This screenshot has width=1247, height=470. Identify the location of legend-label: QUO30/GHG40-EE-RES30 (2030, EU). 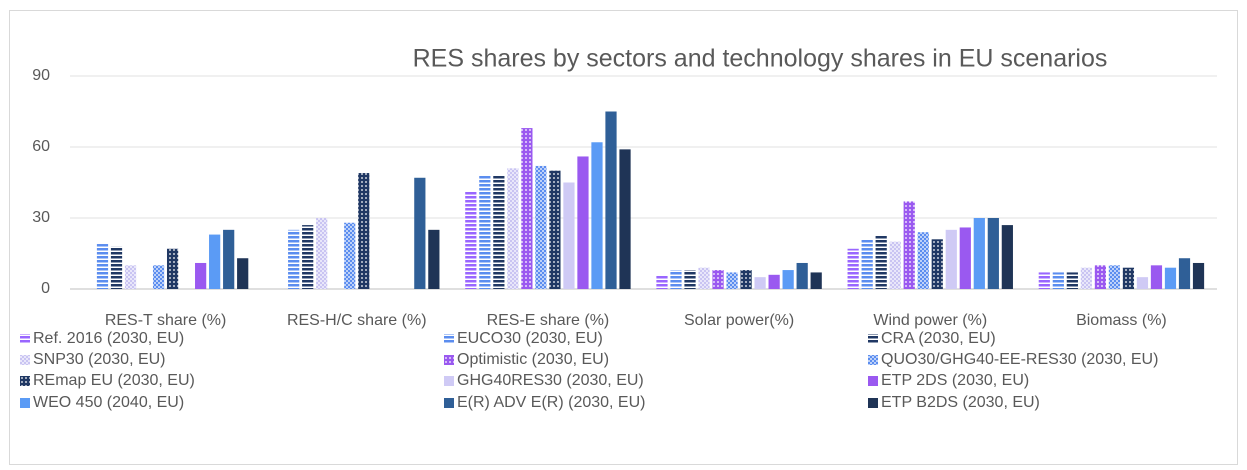
(1019, 359).